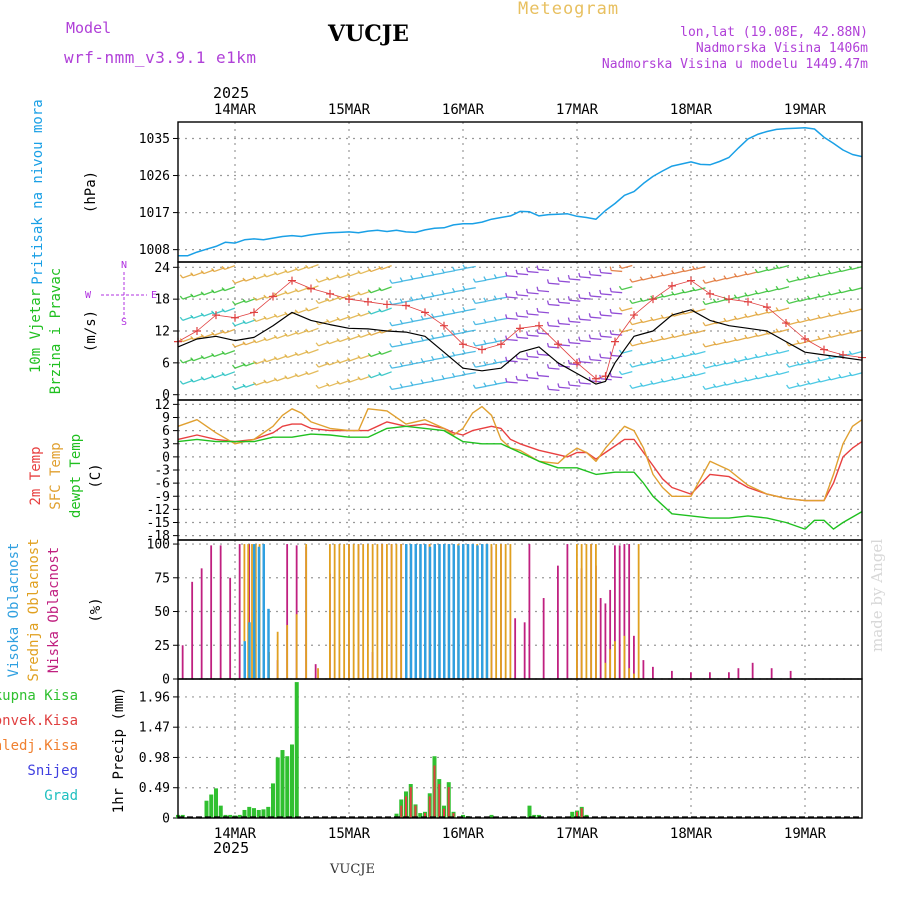 The height and width of the screenshot is (900, 900). What do you see at coordinates (166, 819) in the screenshot?
I see `y-tick-label: 0` at bounding box center [166, 819].